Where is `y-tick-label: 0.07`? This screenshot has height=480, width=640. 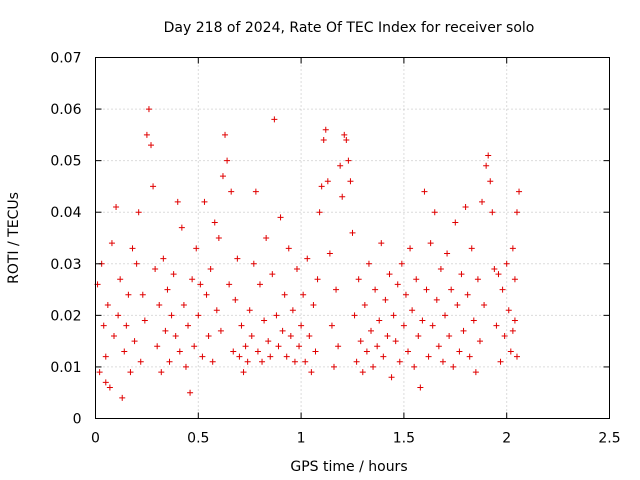
y-tick-label: 0.07 is located at coordinates (65, 59).